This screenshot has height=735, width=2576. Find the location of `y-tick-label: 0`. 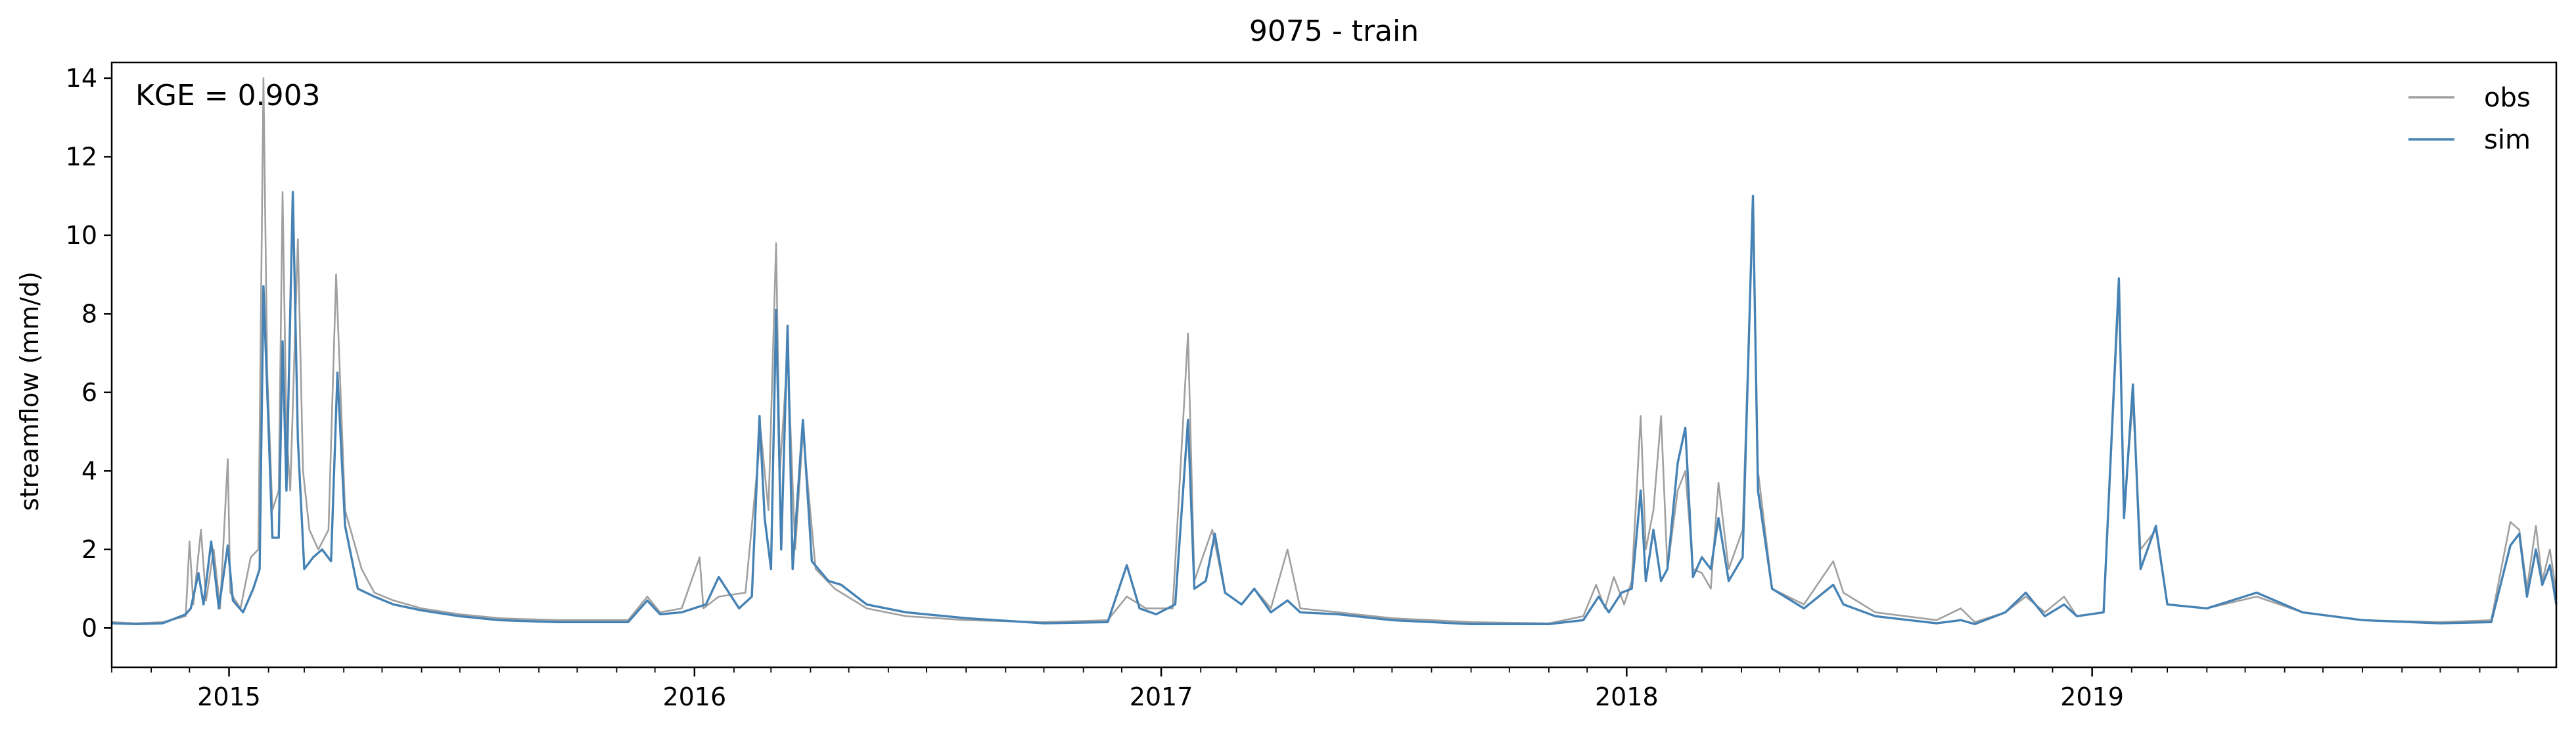

y-tick-label: 0 is located at coordinates (89, 627).